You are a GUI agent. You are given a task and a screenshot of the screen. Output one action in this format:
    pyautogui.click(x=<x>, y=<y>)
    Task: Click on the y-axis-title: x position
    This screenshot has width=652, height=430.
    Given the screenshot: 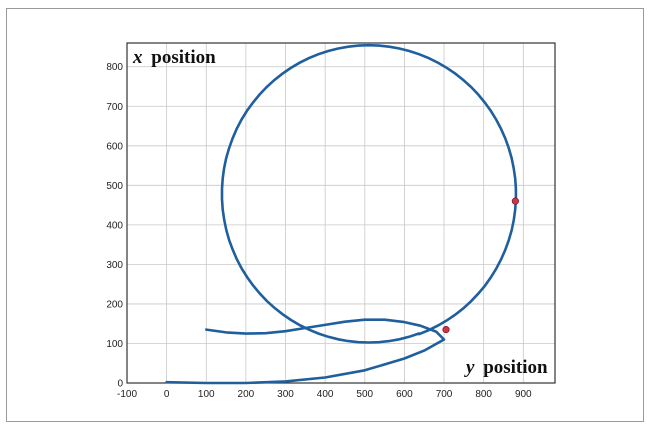 What is the action you would take?
    pyautogui.click(x=174, y=57)
    